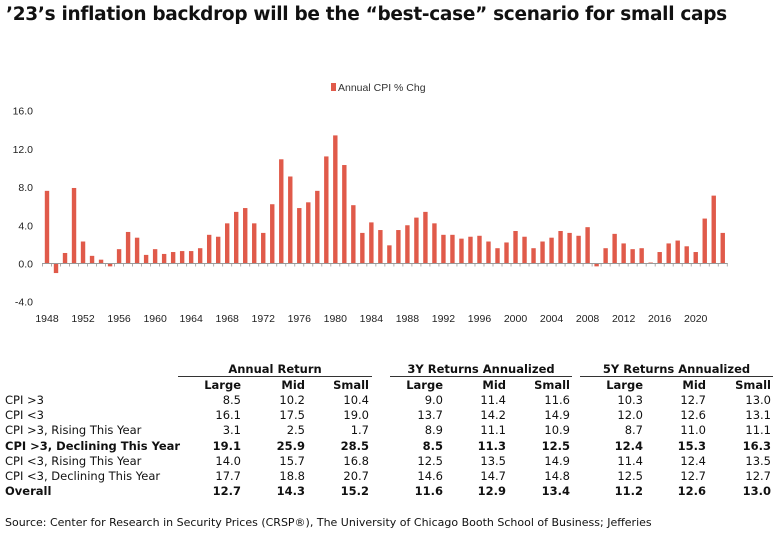 The height and width of the screenshot is (537, 783). I want to click on table-cell: 14.0, so click(228, 460).